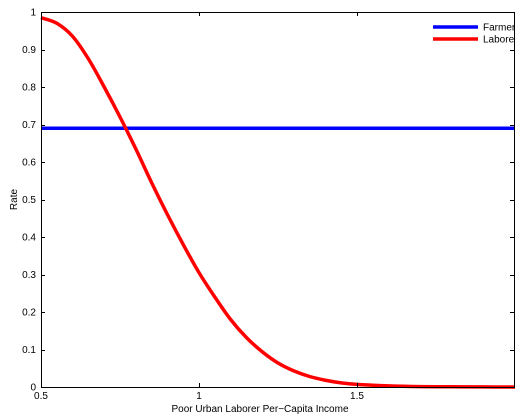 This screenshot has height=418, width=515. What do you see at coordinates (259, 409) in the screenshot?
I see `x-axis-title: Poor Urban Laborer Per−Capita Income` at bounding box center [259, 409].